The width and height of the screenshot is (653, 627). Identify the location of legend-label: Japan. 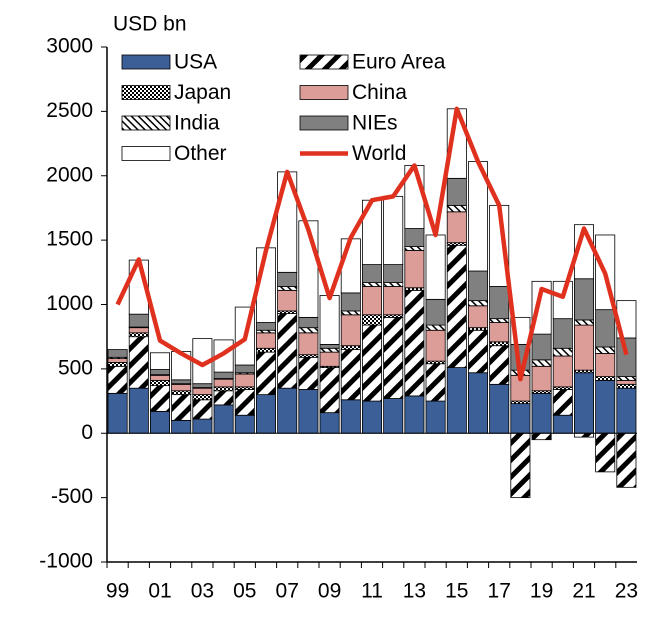
(202, 92).